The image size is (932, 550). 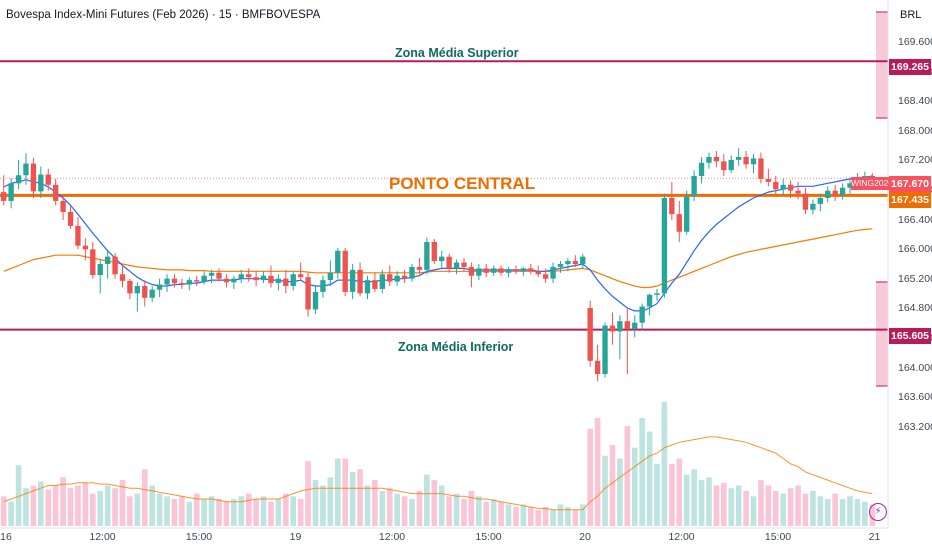 What do you see at coordinates (911, 15) in the screenshot?
I see `currency-label: BRL` at bounding box center [911, 15].